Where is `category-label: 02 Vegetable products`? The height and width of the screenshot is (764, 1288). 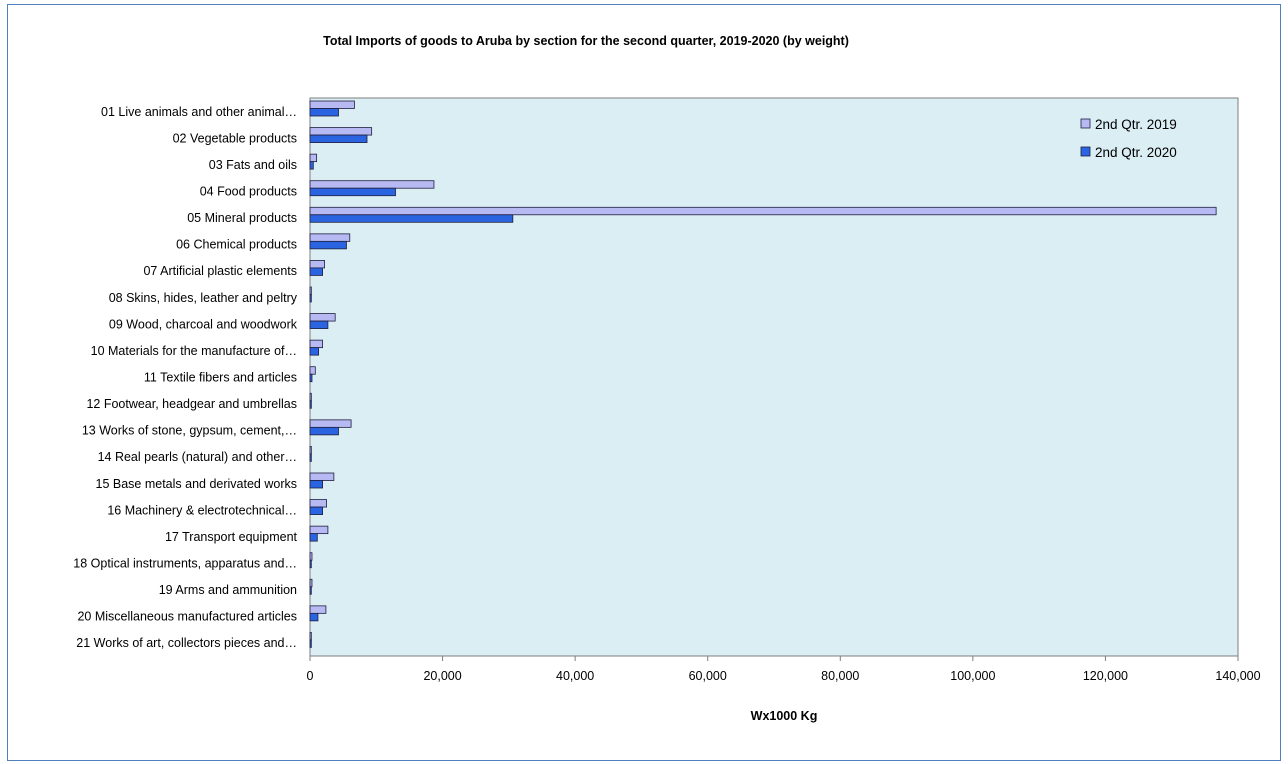 category-label: 02 Vegetable products is located at coordinates (235, 138).